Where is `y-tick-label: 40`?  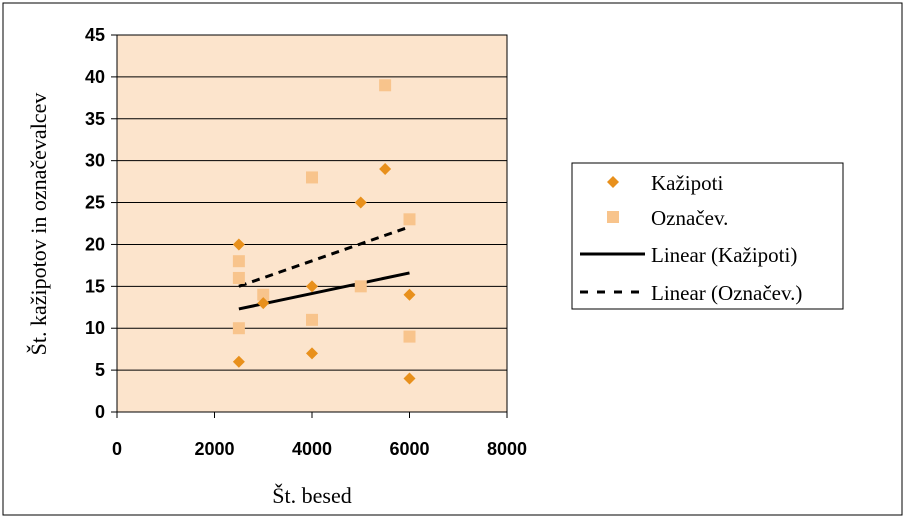
y-tick-label: 40 is located at coordinates (95, 77).